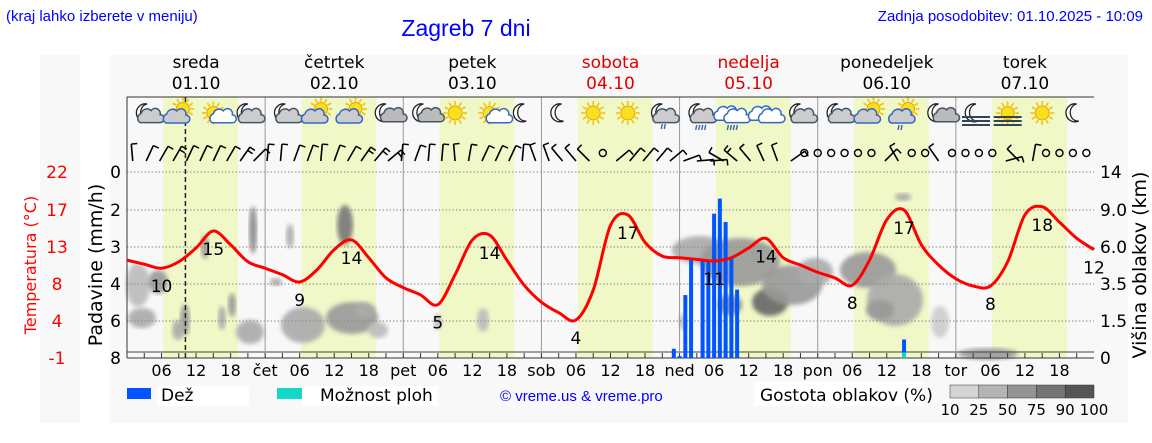 This screenshot has height=443, width=1152. I want to click on density-swatch, so click(993, 391).